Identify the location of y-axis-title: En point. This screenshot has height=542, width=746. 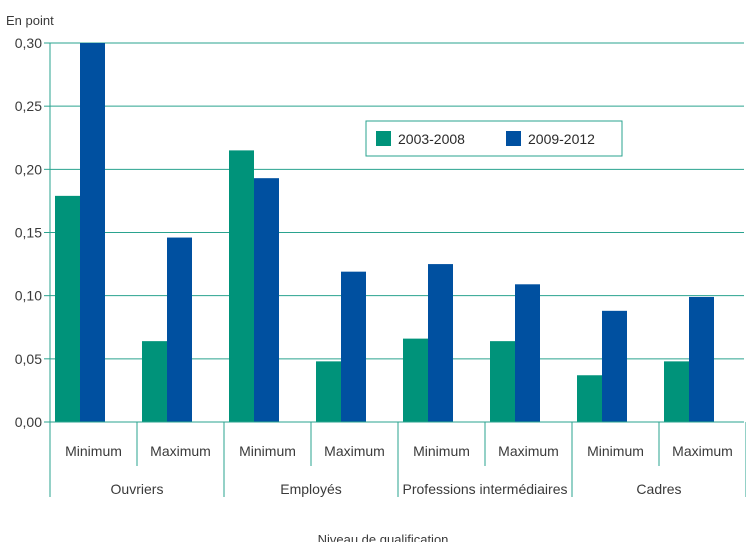
(30, 20).